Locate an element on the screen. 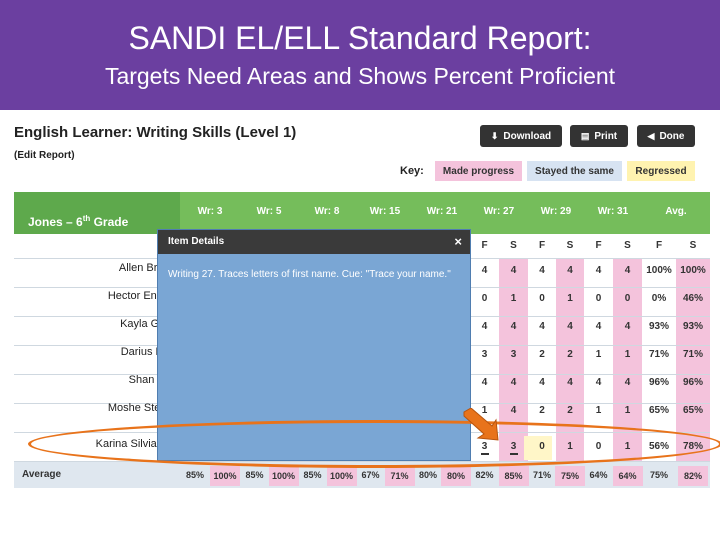 This screenshot has height=540, width=720. student-name: Darius Kir is located at coordinates (144, 352).